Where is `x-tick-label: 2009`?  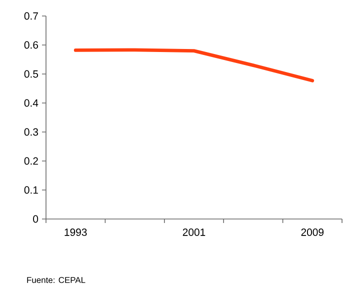 x-tick-label: 2009 is located at coordinates (312, 232).